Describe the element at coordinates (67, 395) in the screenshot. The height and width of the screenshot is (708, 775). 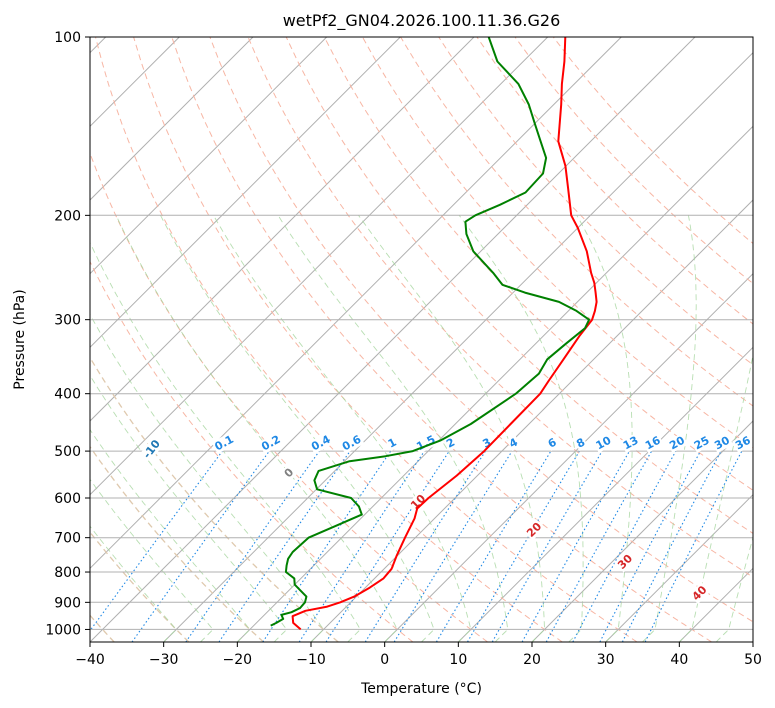
I see `y-tick-label: 400` at that location.